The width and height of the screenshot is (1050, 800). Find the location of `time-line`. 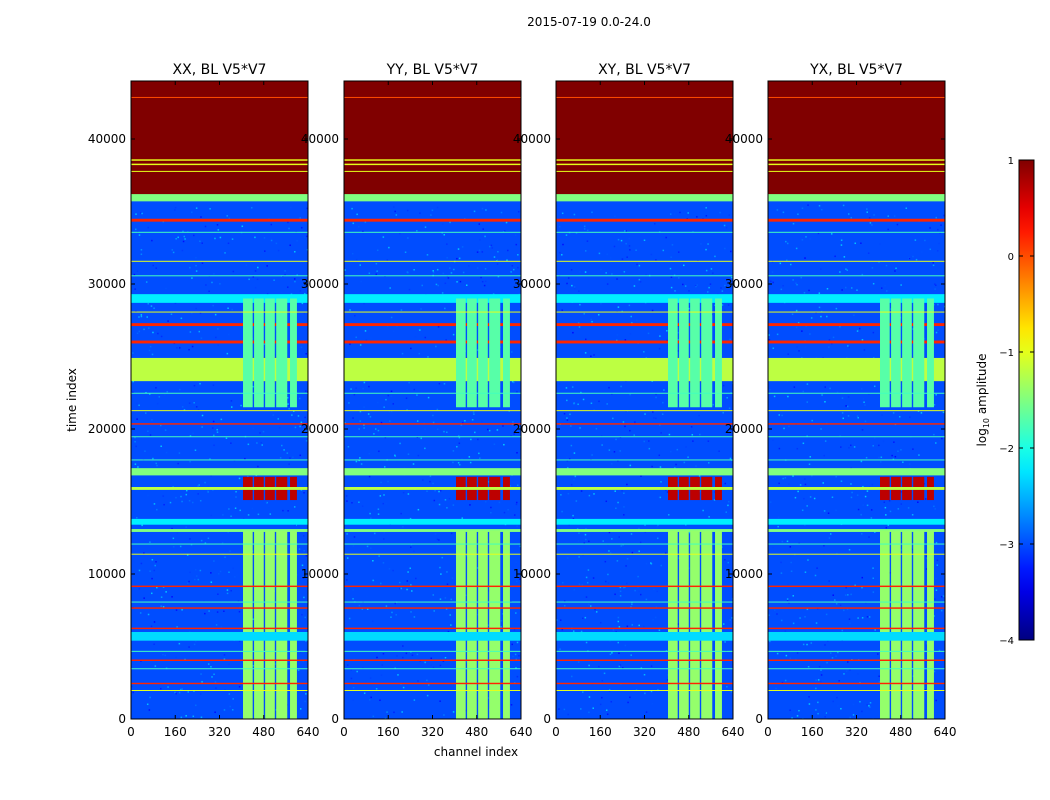

time-line is located at coordinates (856, 312).